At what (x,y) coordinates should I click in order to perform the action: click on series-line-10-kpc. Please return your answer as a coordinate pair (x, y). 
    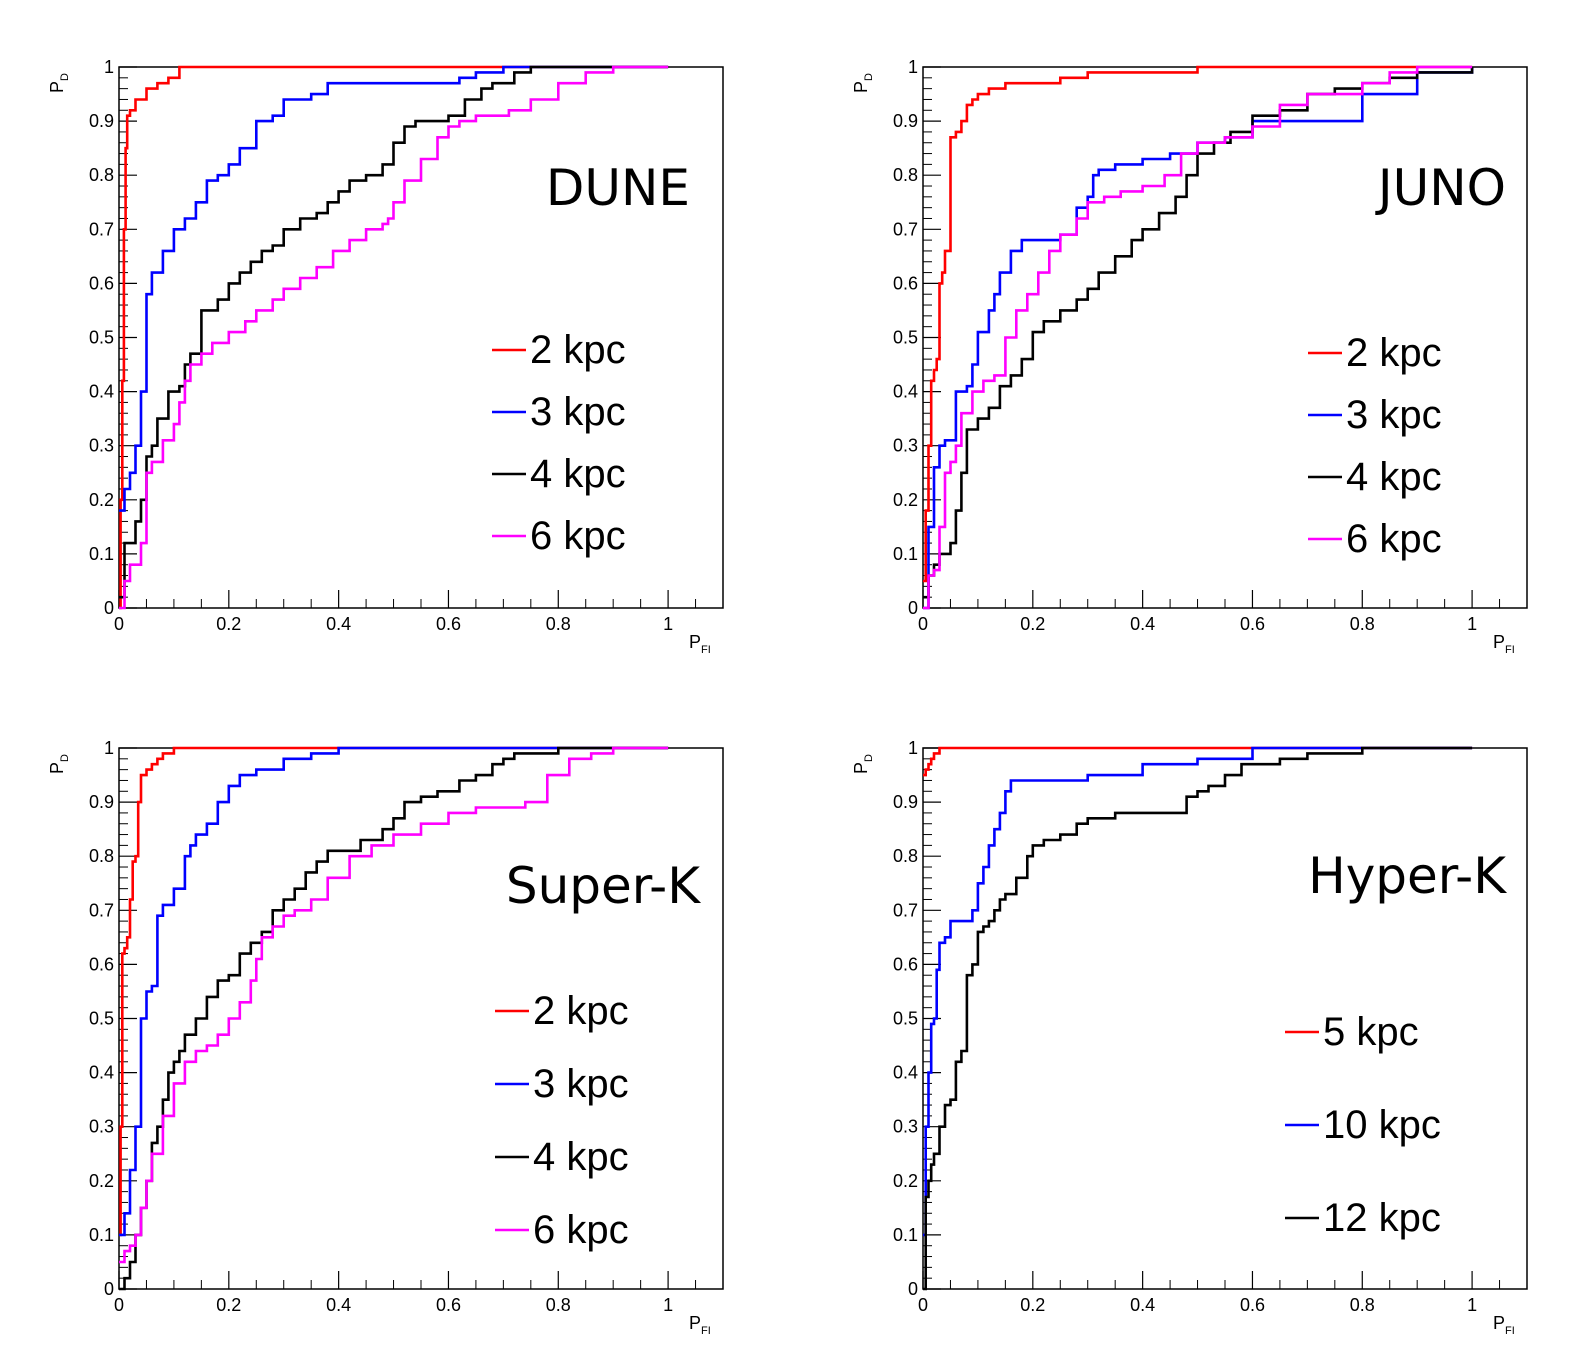
    Looking at the image, I should click on (1198, 991).